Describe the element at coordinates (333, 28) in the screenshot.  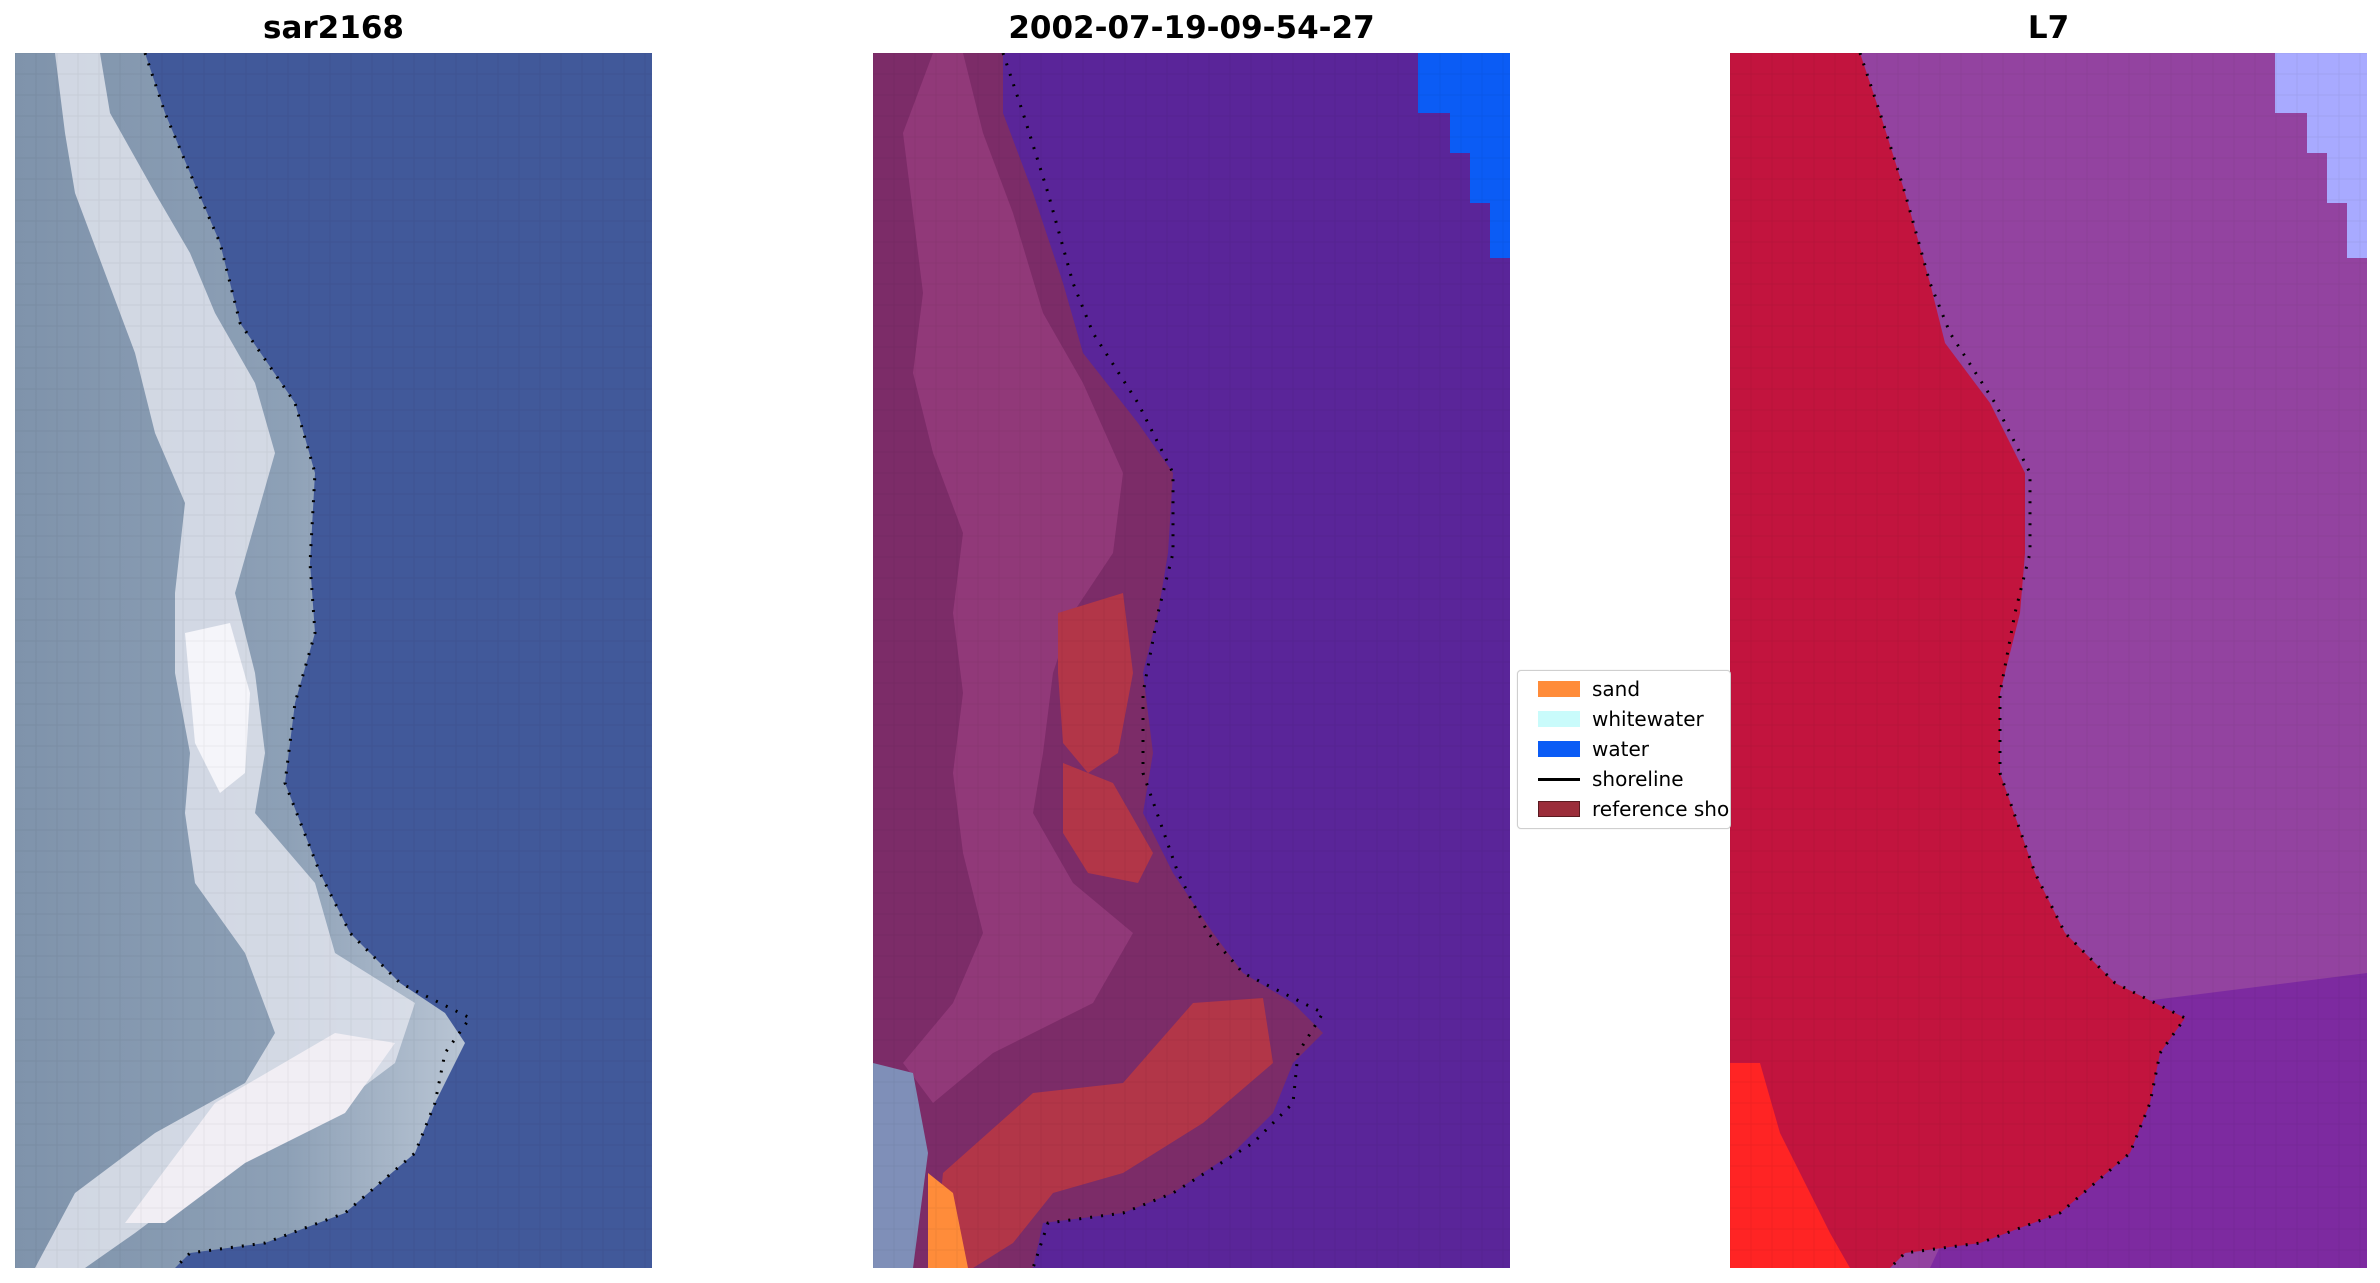
I see `panel-title-rgb: sar2168` at that location.